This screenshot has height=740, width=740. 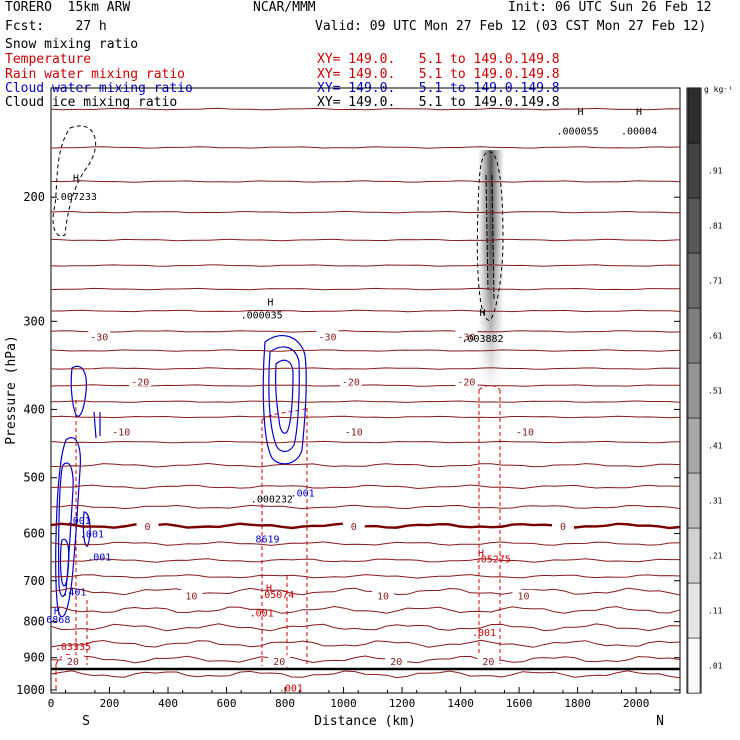 What do you see at coordinates (51, 703) in the screenshot?
I see `x-tick-label: 0` at bounding box center [51, 703].